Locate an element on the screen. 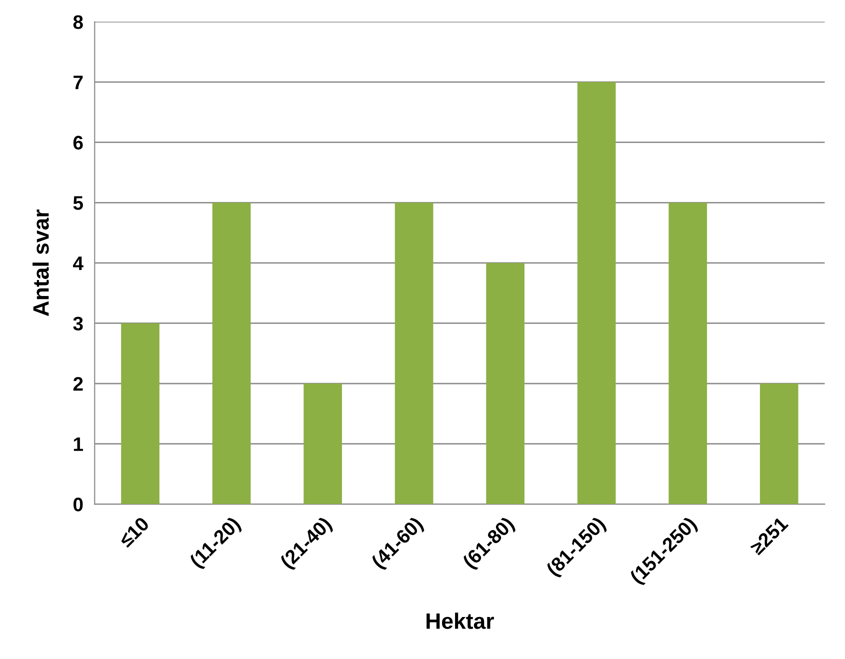 This screenshot has width=845, height=659. y-tick-label: 6 is located at coordinates (78, 143).